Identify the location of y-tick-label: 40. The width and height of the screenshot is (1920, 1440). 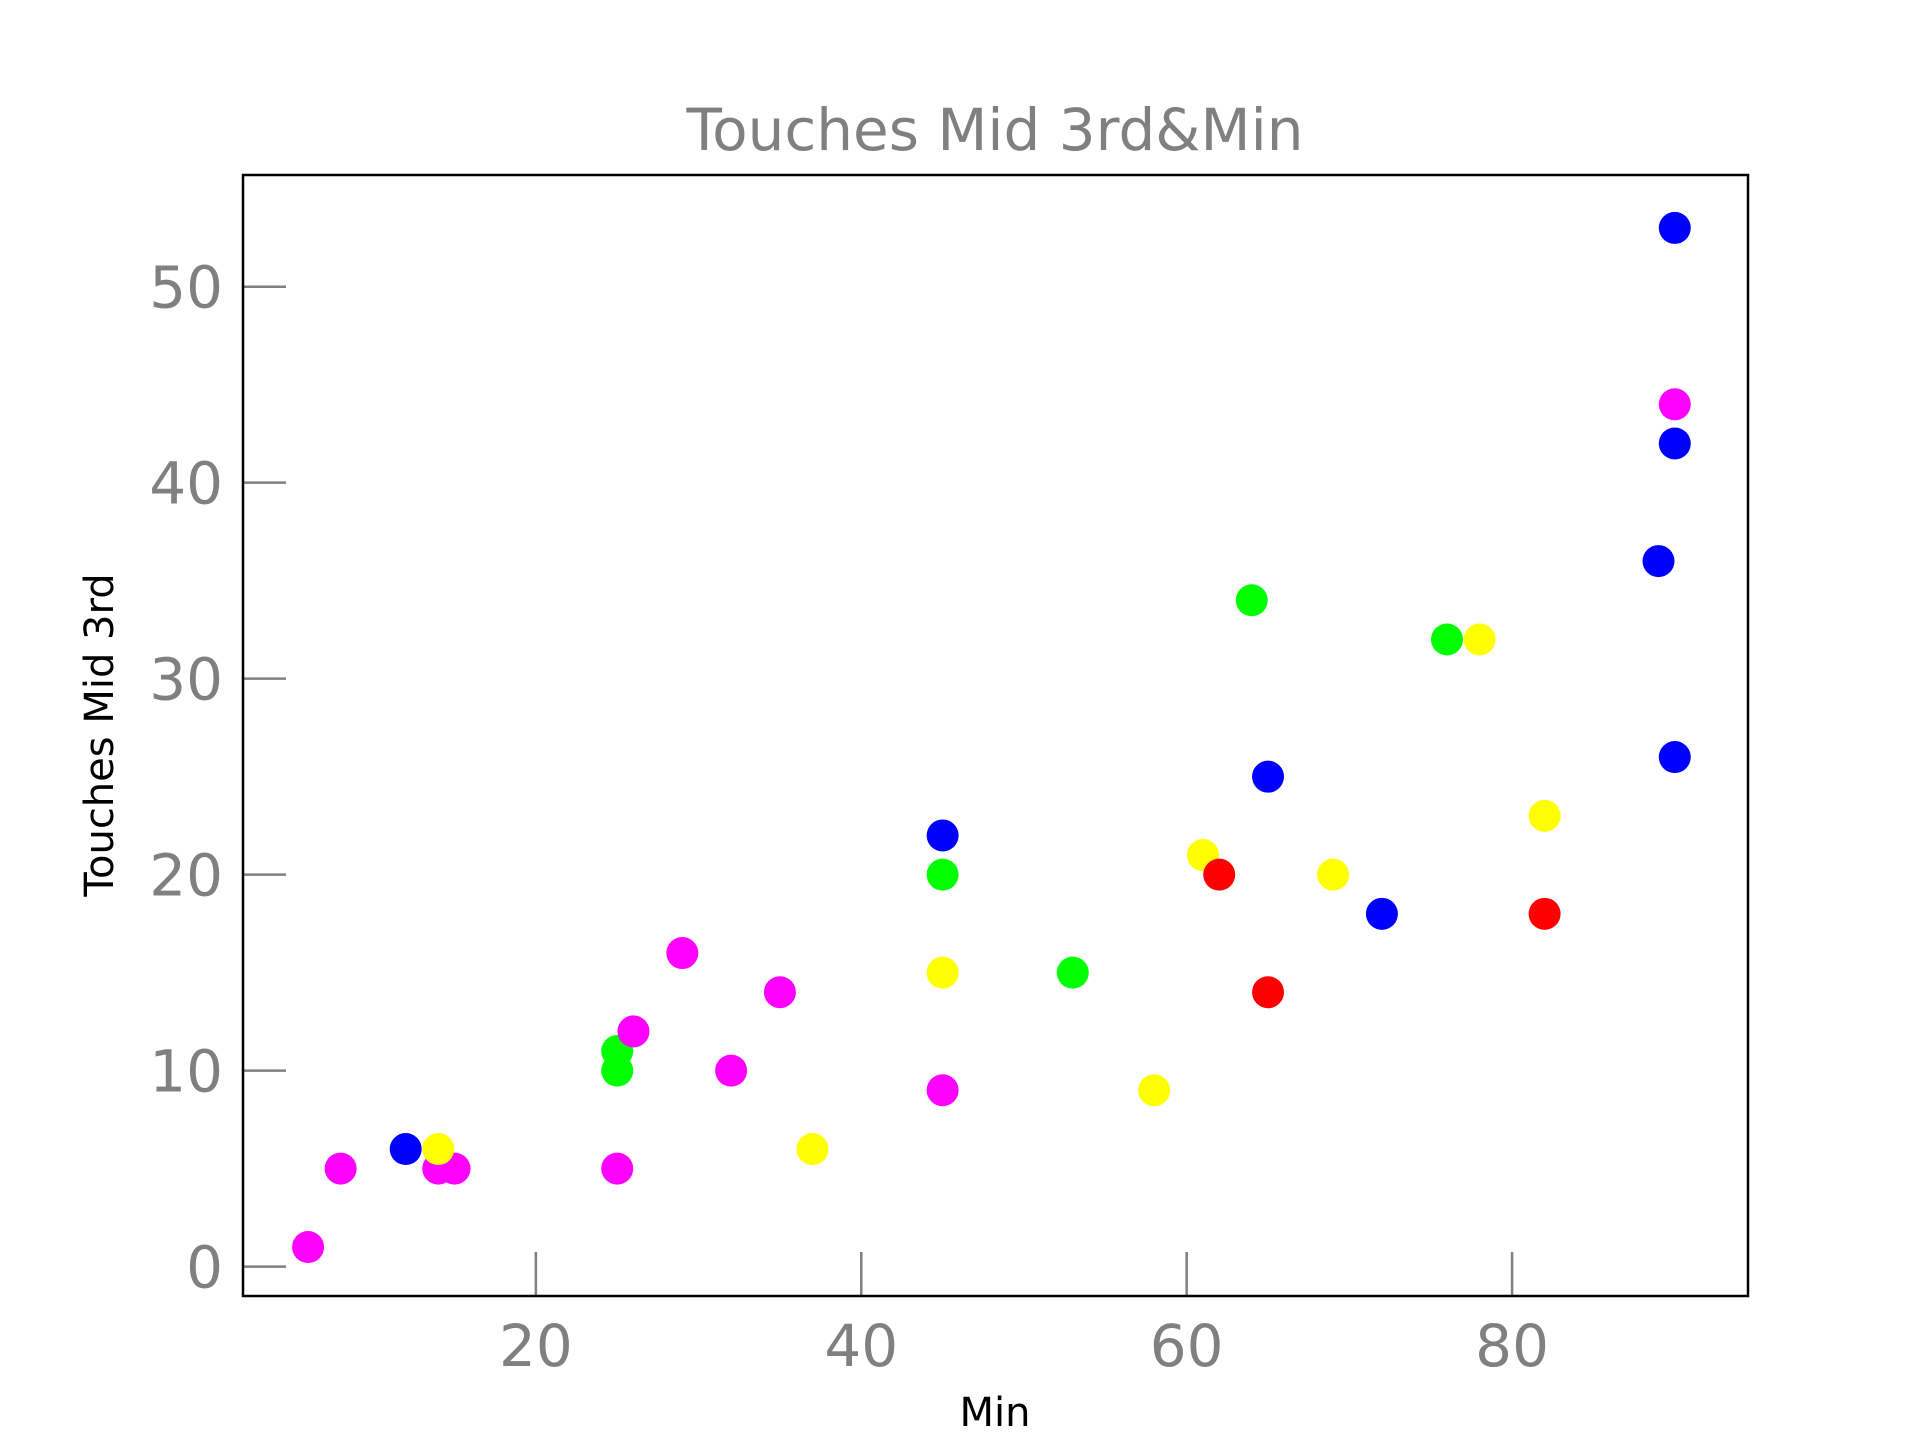
(186, 484).